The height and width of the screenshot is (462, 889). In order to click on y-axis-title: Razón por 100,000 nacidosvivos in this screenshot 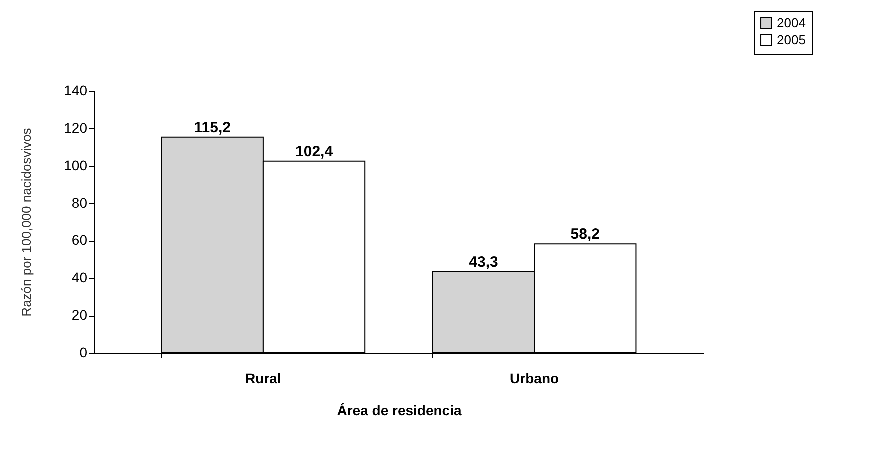, I will do `click(26, 222)`.